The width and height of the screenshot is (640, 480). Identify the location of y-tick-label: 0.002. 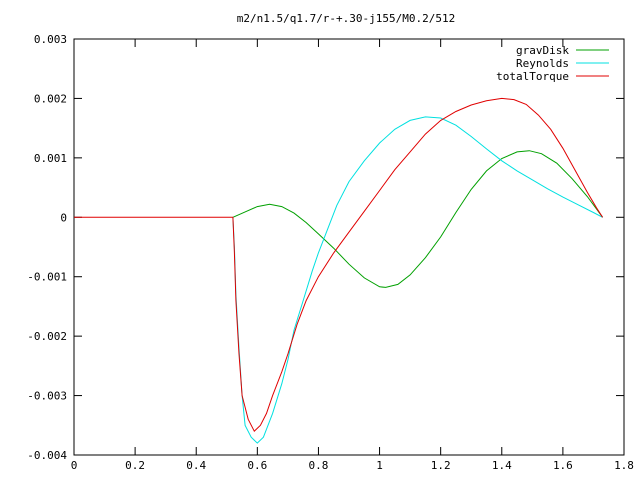
(50, 98).